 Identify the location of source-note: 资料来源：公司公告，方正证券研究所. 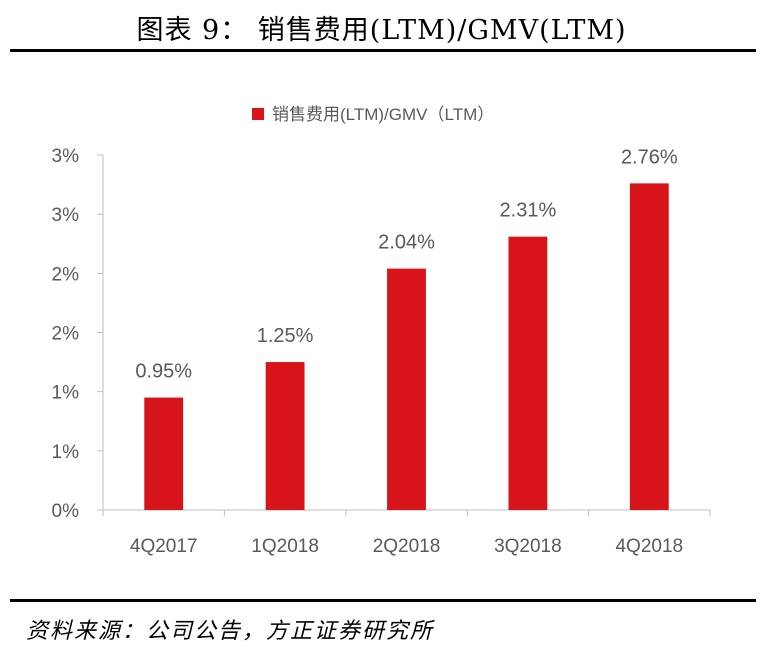
(230, 631).